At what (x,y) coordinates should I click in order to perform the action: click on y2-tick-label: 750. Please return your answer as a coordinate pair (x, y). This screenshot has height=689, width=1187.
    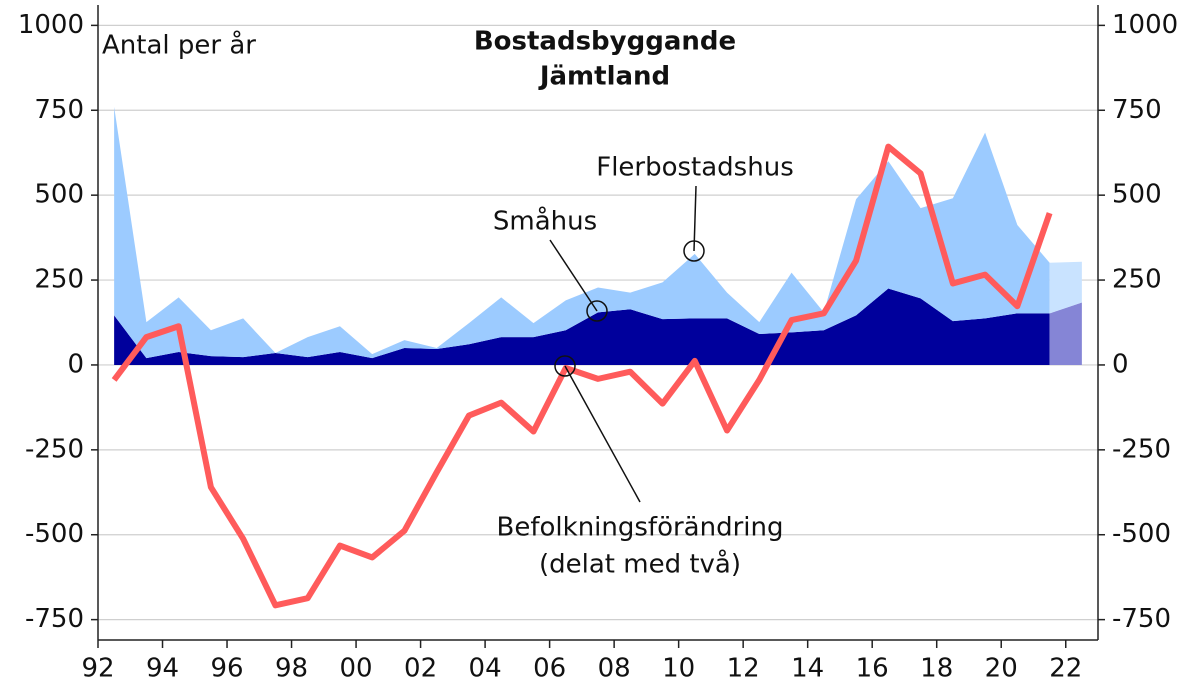
    Looking at the image, I should click on (1137, 110).